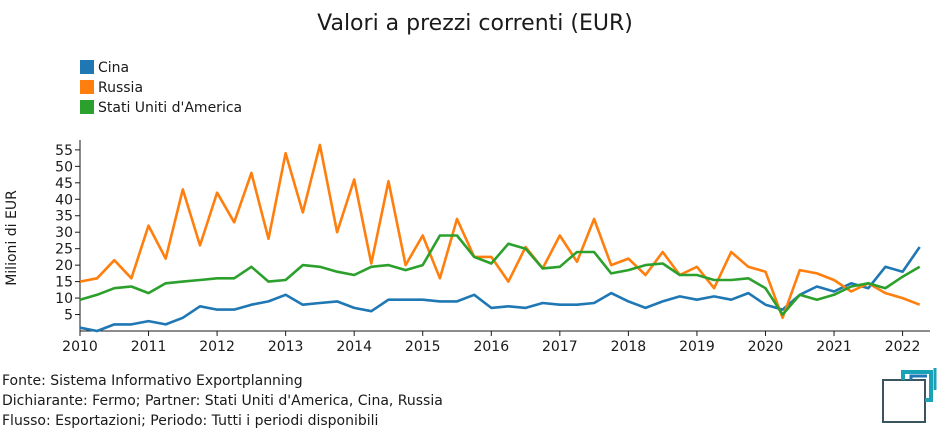 Image resolution: width=950 pixels, height=435 pixels. Describe the element at coordinates (423, 347) in the screenshot. I see `x-tick-label: 2015` at that location.